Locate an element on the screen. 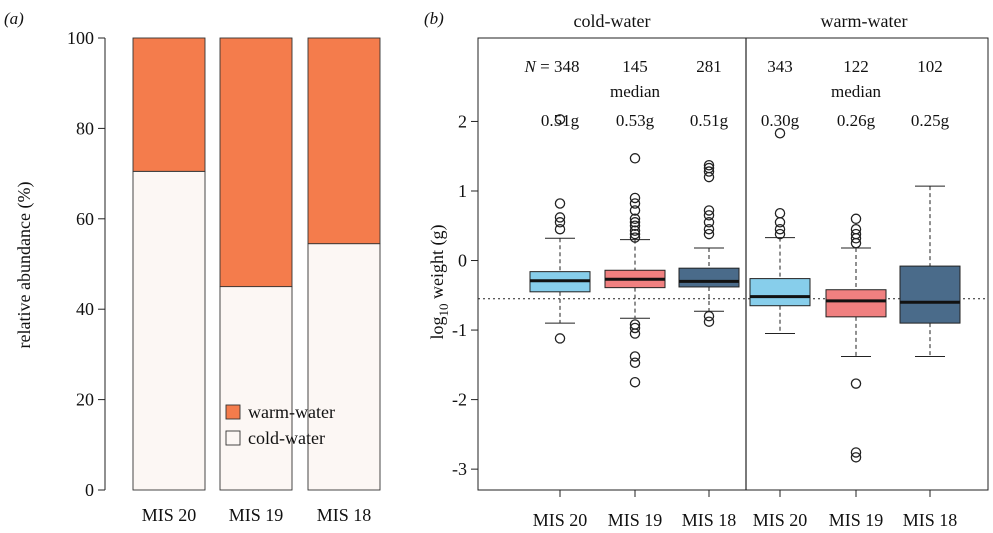 Image resolution: width=993 pixels, height=533 pixels. legend-label-cold-water: cold-water is located at coordinates (286, 438).